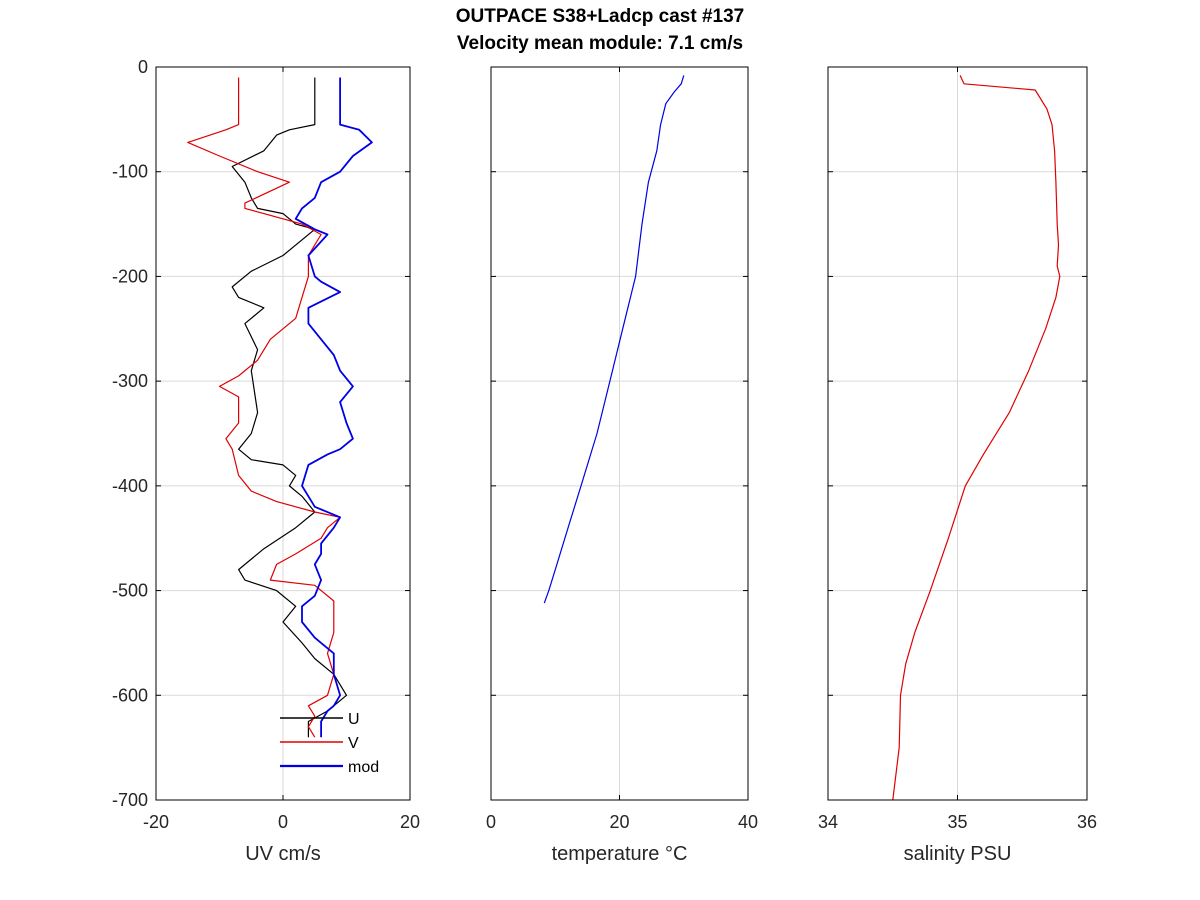 The image size is (1200, 900). Describe the element at coordinates (130, 276) in the screenshot. I see `y-tick-label: -200` at that location.